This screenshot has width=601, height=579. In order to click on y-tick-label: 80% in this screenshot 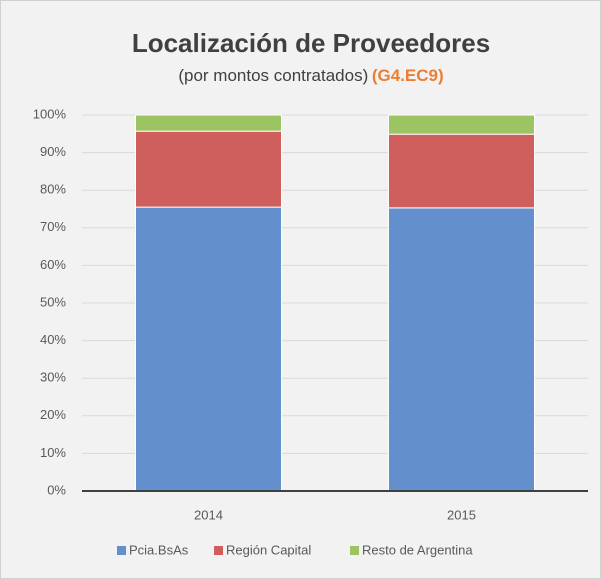, I will do `click(53, 189)`.